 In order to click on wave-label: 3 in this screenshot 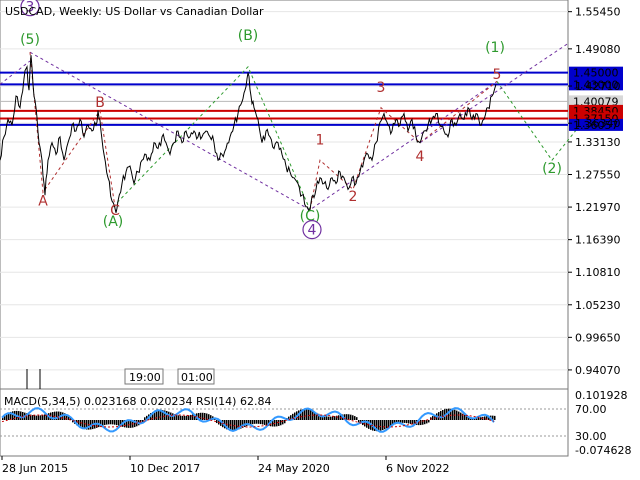, I will do `click(381, 88)`.